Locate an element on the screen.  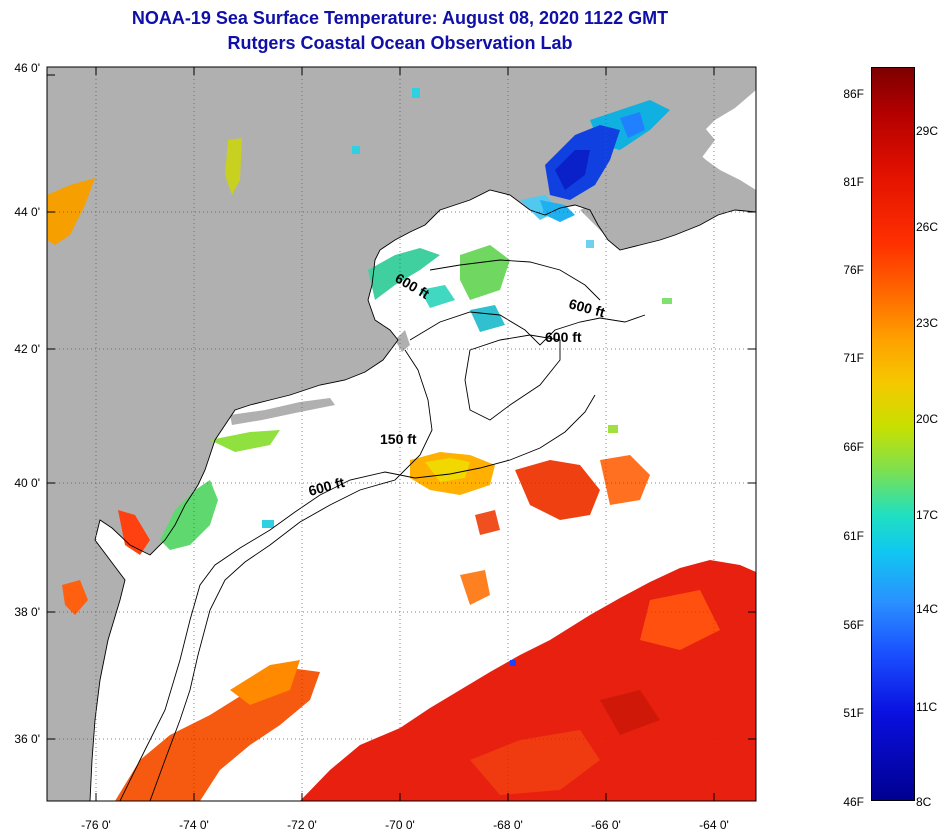
lon-label: -76 0' is located at coordinates (96, 825).